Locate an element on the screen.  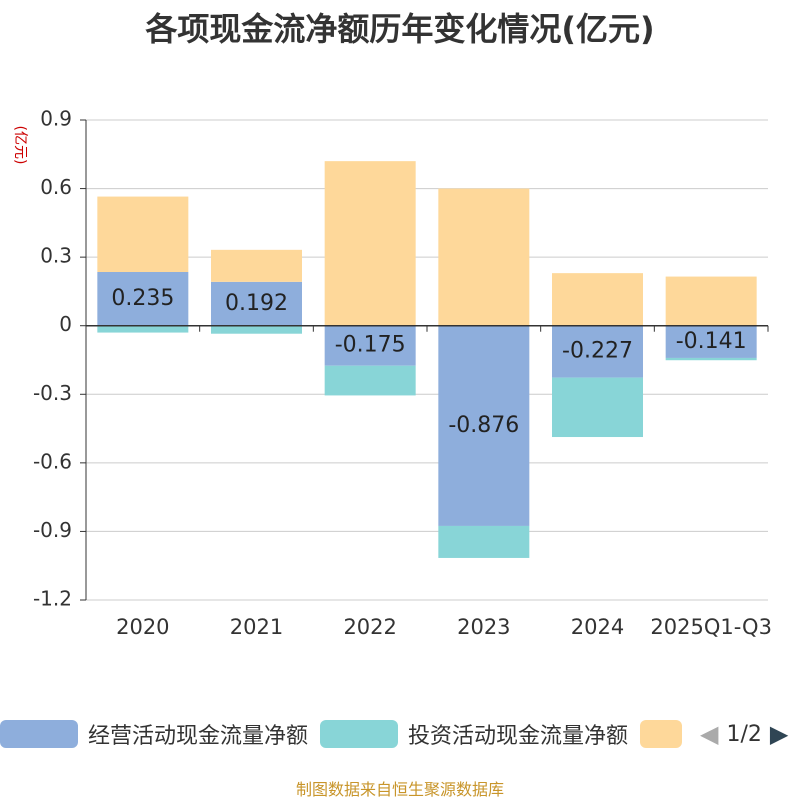
legend-label-investing: 投资活动现金流量净额 is located at coordinates (518, 736).